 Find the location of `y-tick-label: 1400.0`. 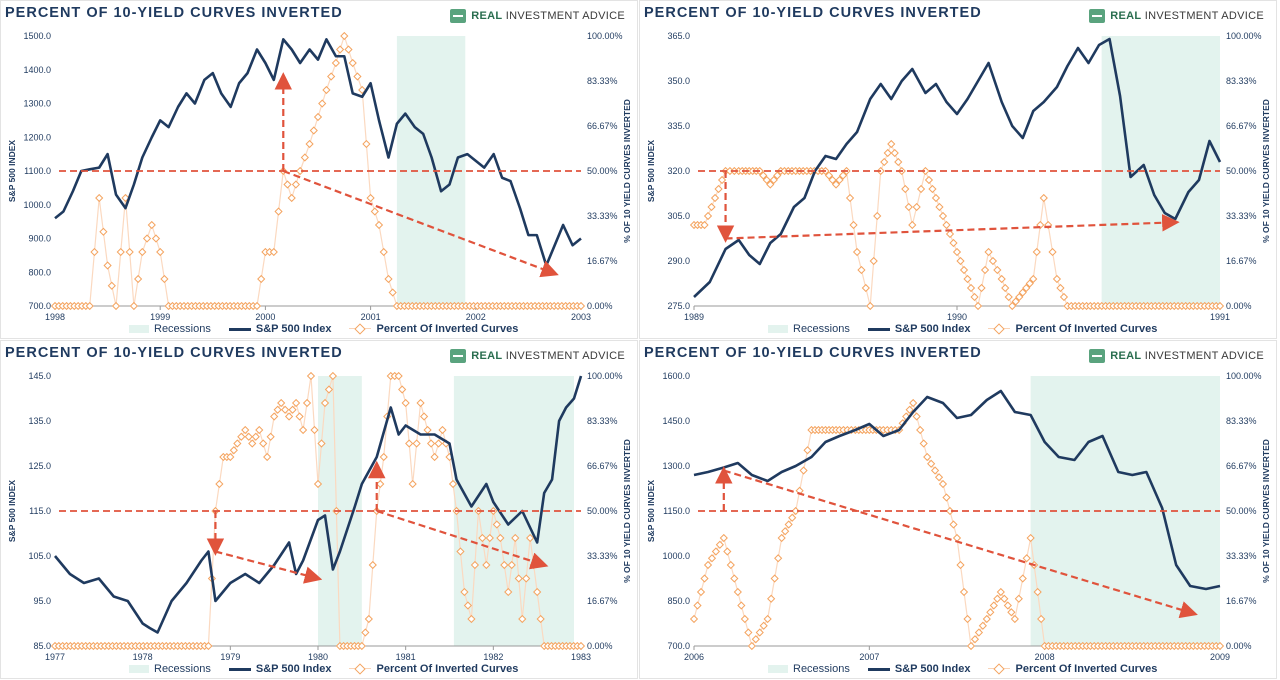

y-tick-label: 1400.0 is located at coordinates (37, 70).